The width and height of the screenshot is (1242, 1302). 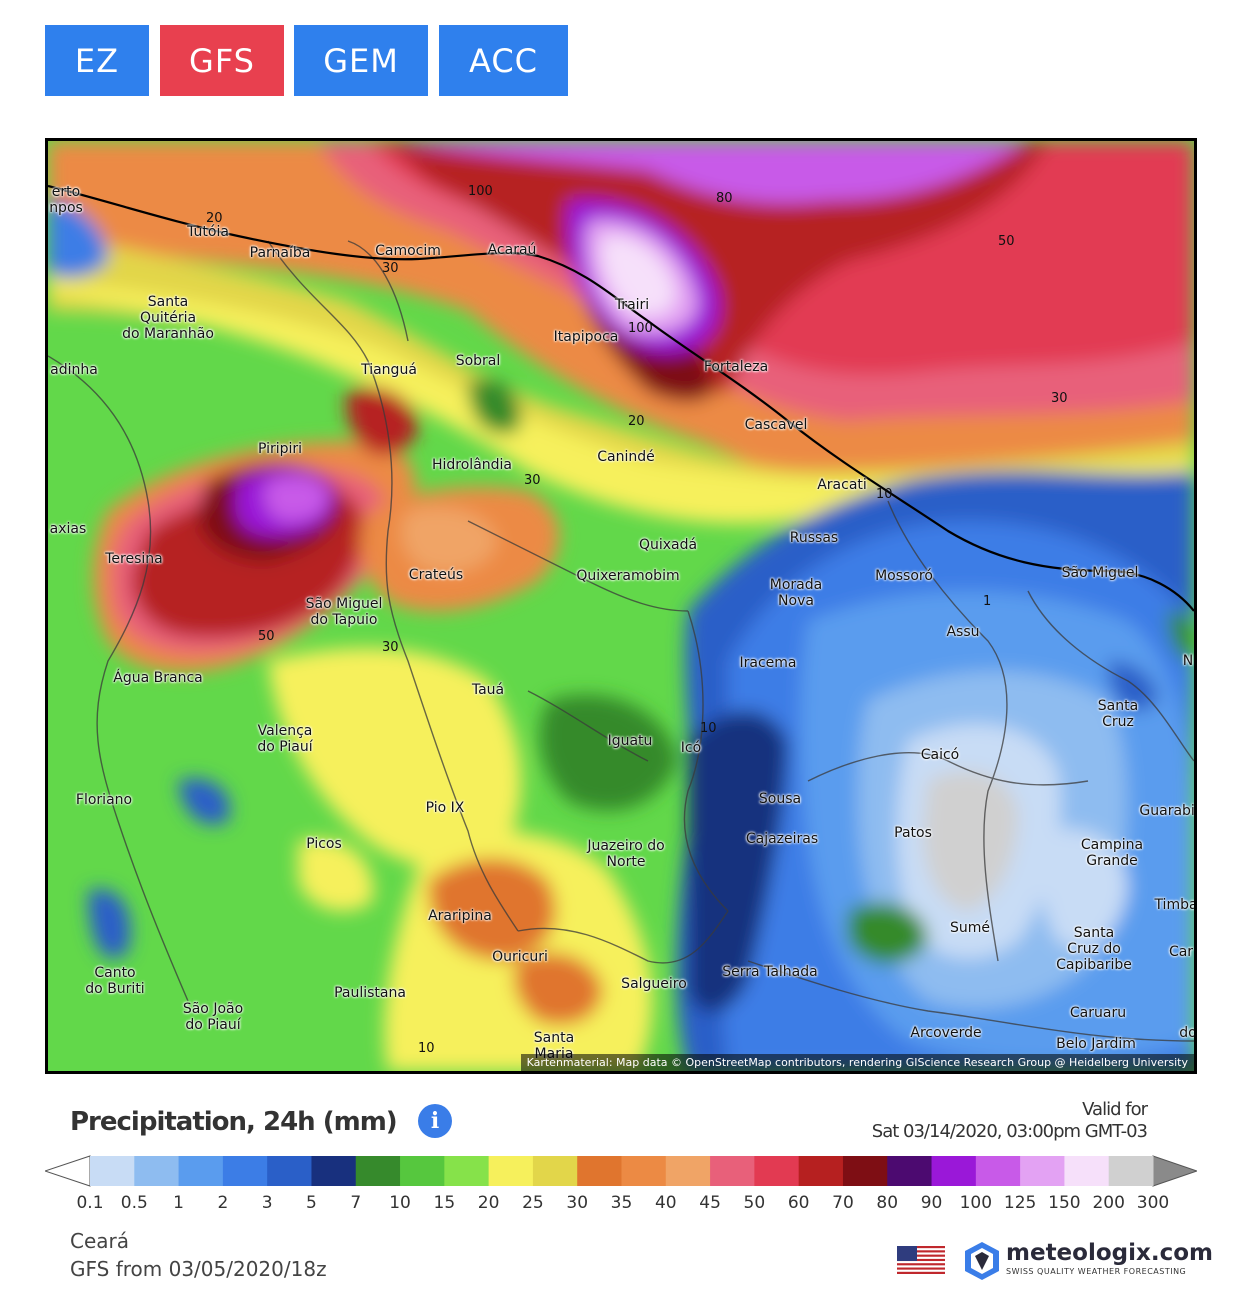 I want to click on city-label: Camocim, so click(x=408, y=251).